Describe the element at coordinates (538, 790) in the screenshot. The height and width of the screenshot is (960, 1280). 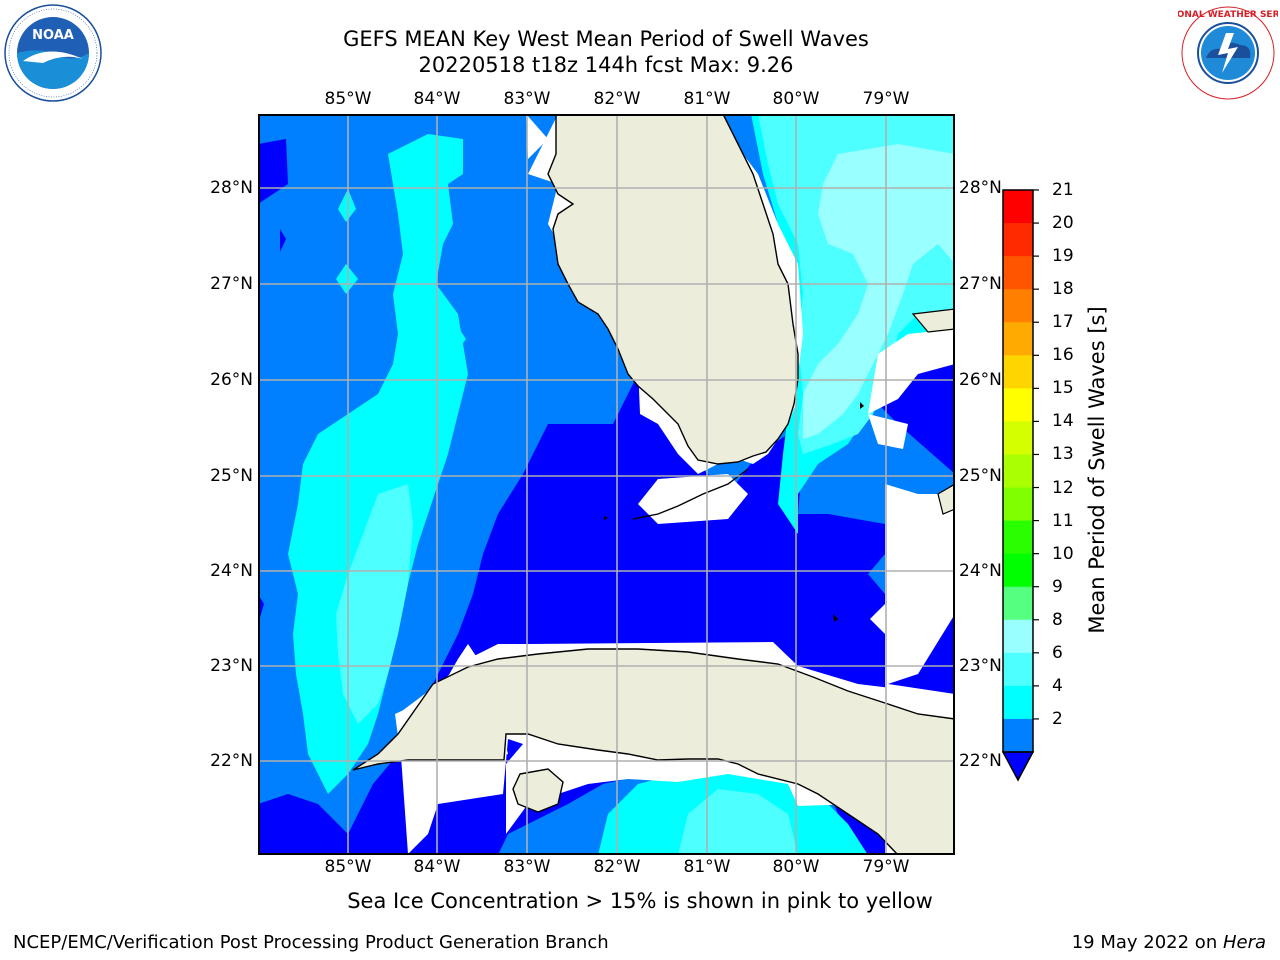
I see `isle-of-youth` at that location.